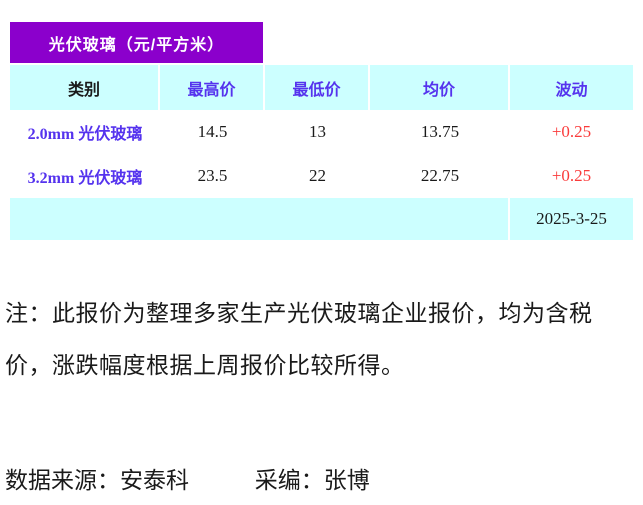 The height and width of the screenshot is (505, 643). I want to click on header-category: 类别, so click(85, 87).